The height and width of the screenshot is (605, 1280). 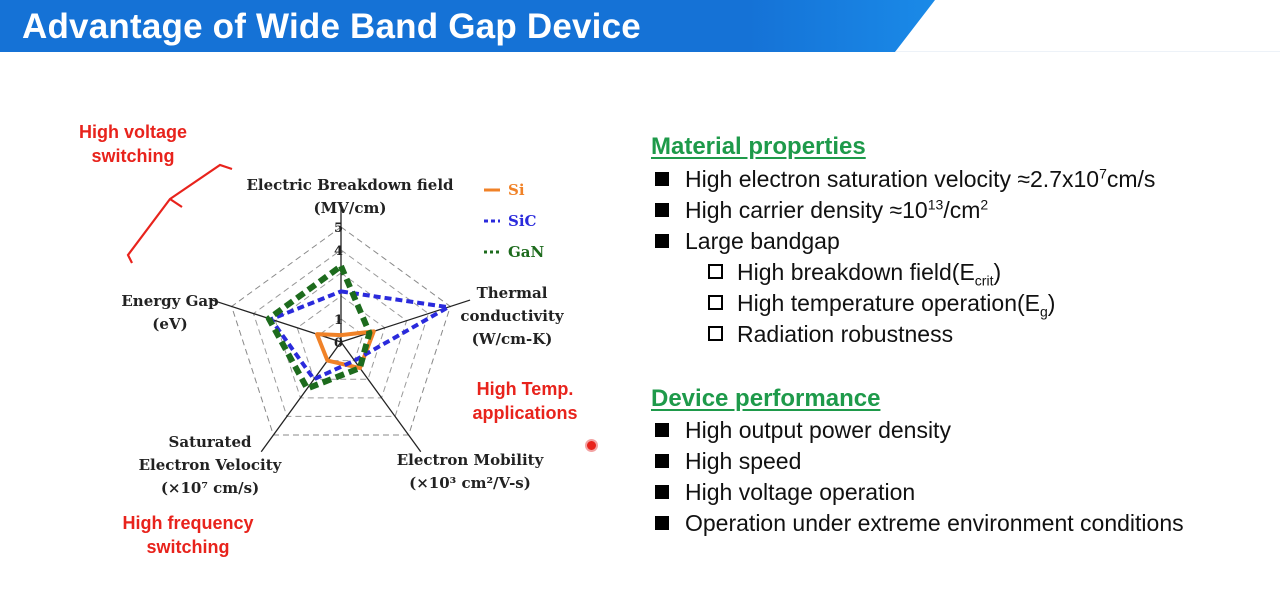 I want to click on axis-label: Energy Gap, so click(x=169, y=301).